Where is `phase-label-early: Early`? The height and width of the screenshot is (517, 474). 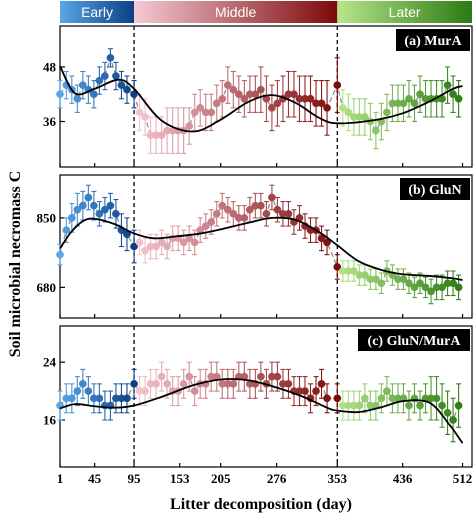 phase-label-early: Early is located at coordinates (97, 12).